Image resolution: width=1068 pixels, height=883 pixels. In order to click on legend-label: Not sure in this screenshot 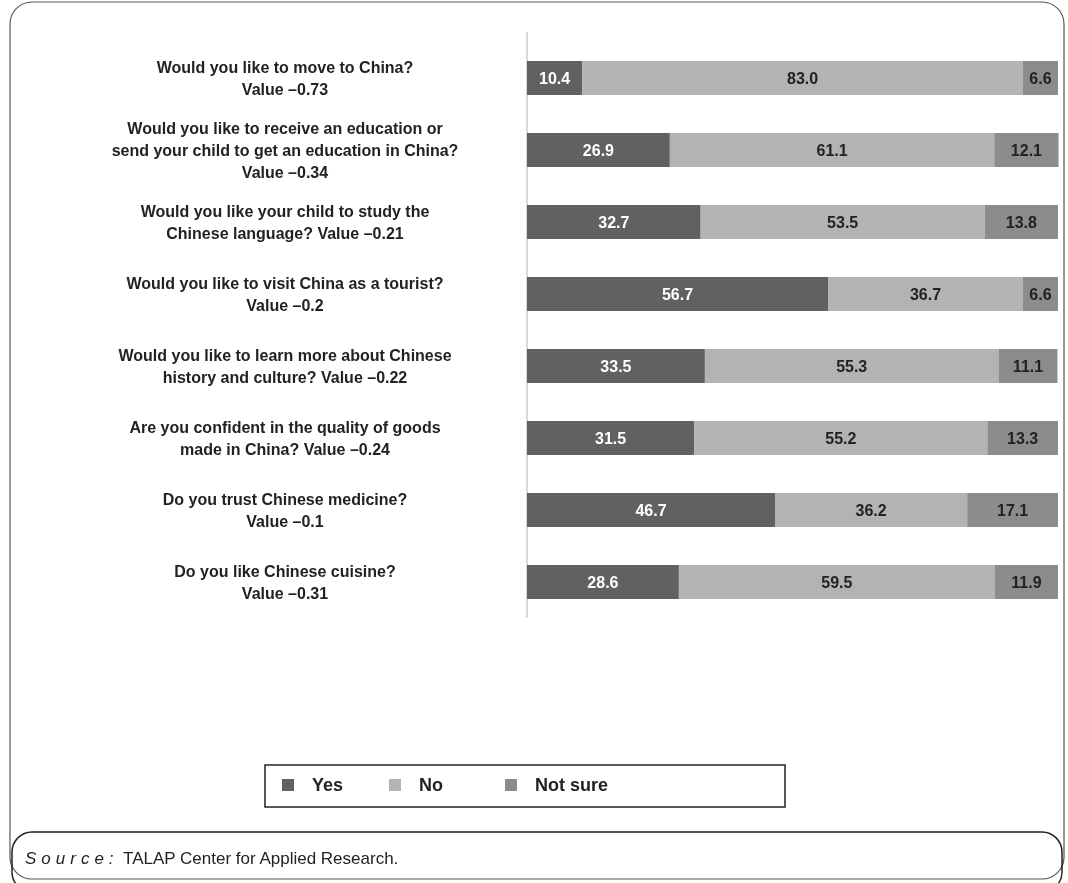, I will do `click(572, 785)`.